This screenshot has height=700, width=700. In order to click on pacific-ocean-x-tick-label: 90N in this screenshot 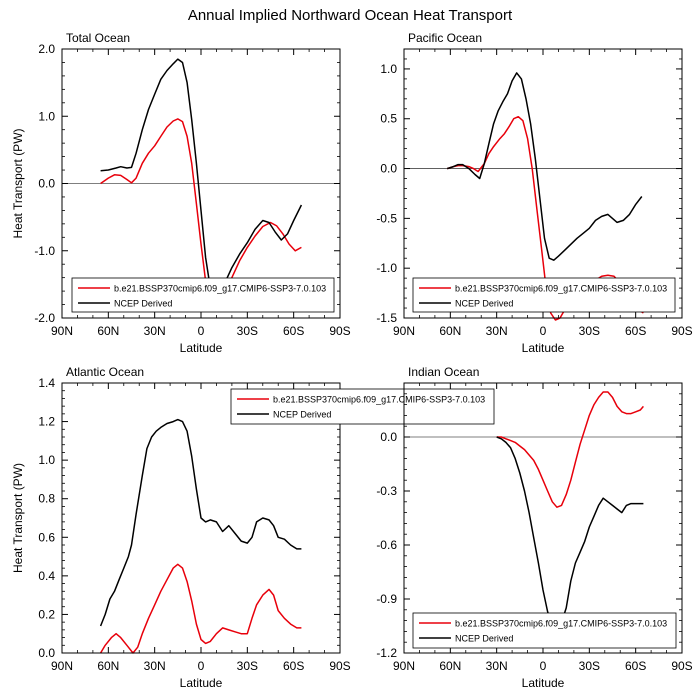, I will do `click(404, 331)`.